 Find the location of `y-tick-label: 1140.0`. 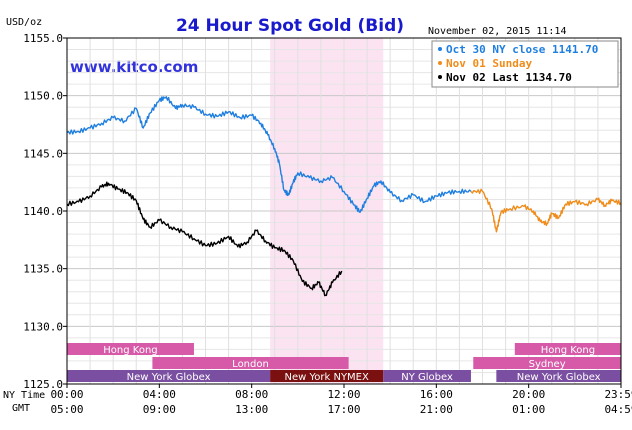

y-tick-label: 1140.0 is located at coordinates (43, 211).